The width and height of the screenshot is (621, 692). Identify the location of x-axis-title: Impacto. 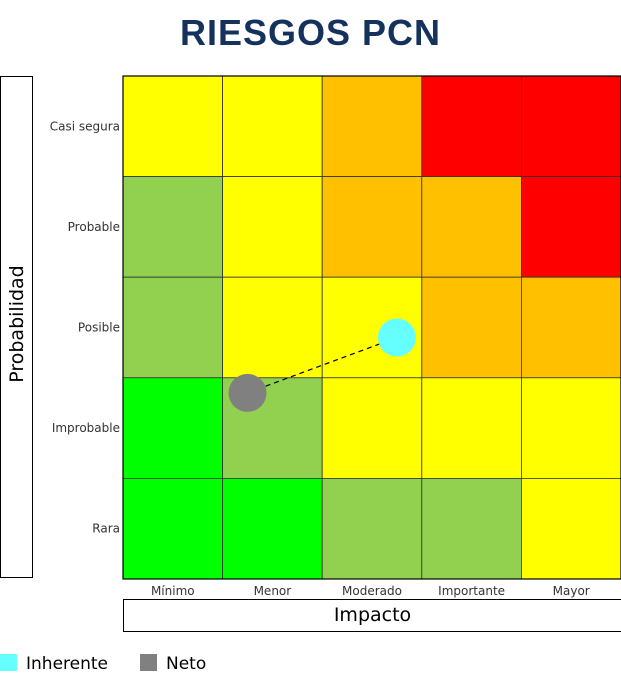
(372, 615).